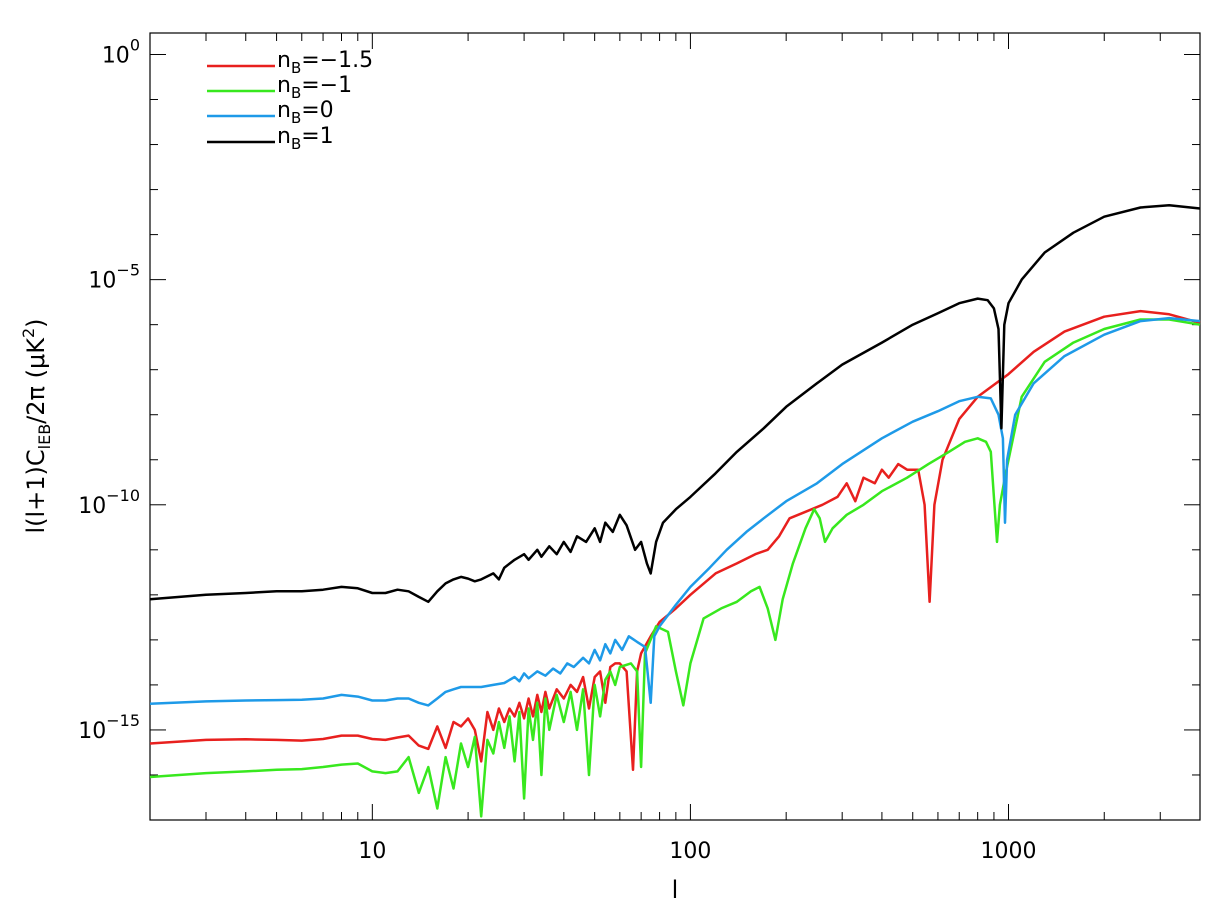  I want to click on y-axis-label-sub: lEB, so click(44, 437).